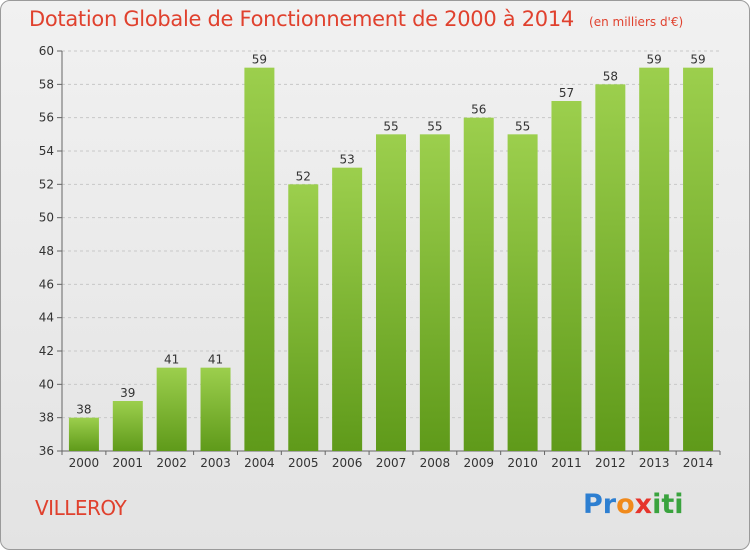 The image size is (750, 550). I want to click on bar-value-label-2008: 55, so click(434, 126).